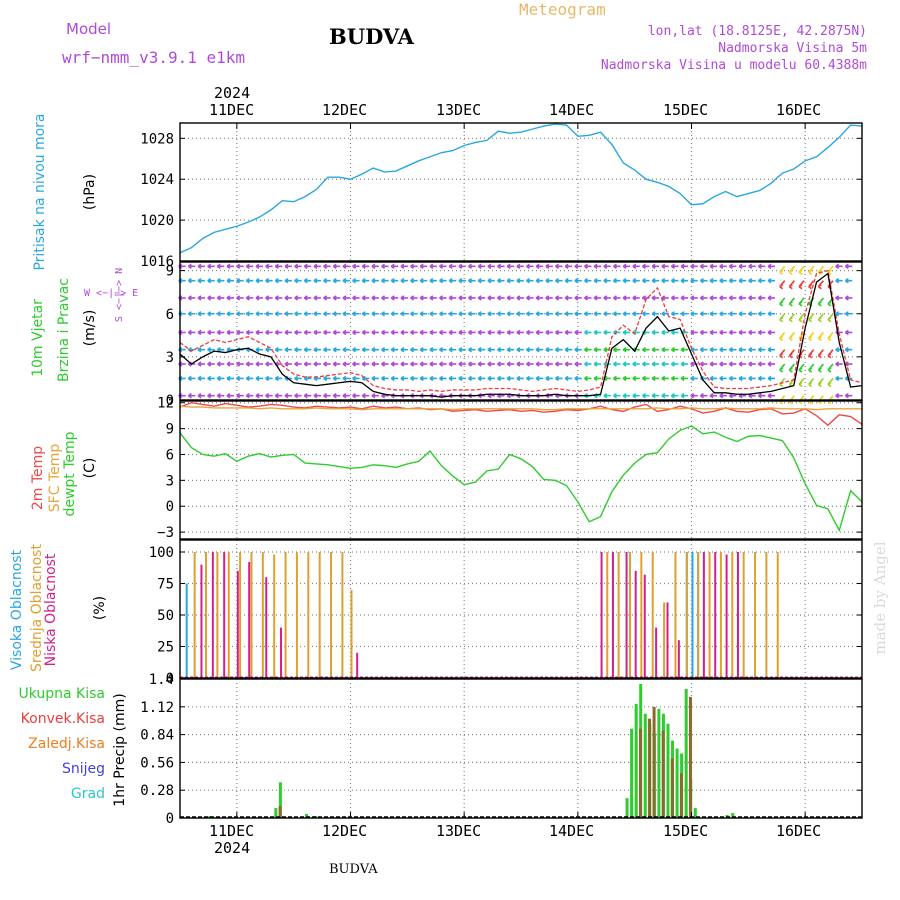  Describe the element at coordinates (521, 335) in the screenshot. I see `wind-speed-line` at that location.